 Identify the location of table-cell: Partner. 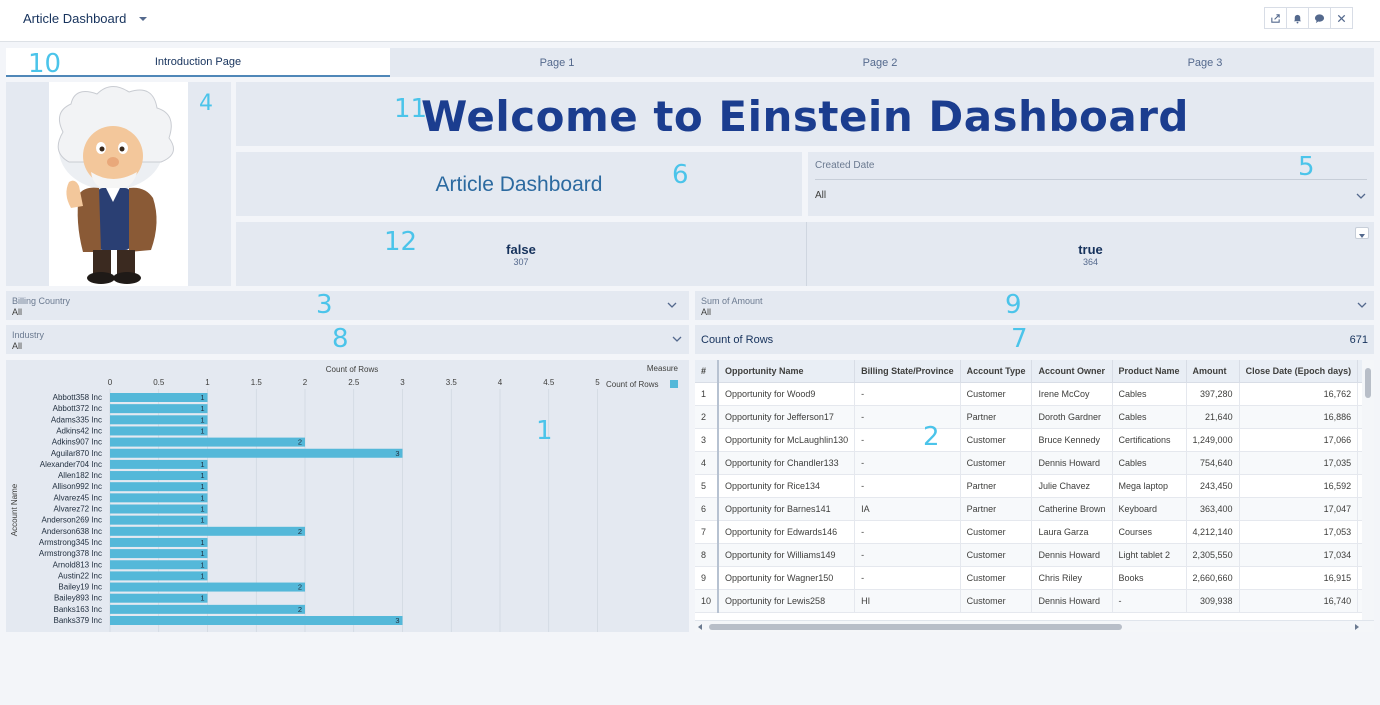
(996, 486).